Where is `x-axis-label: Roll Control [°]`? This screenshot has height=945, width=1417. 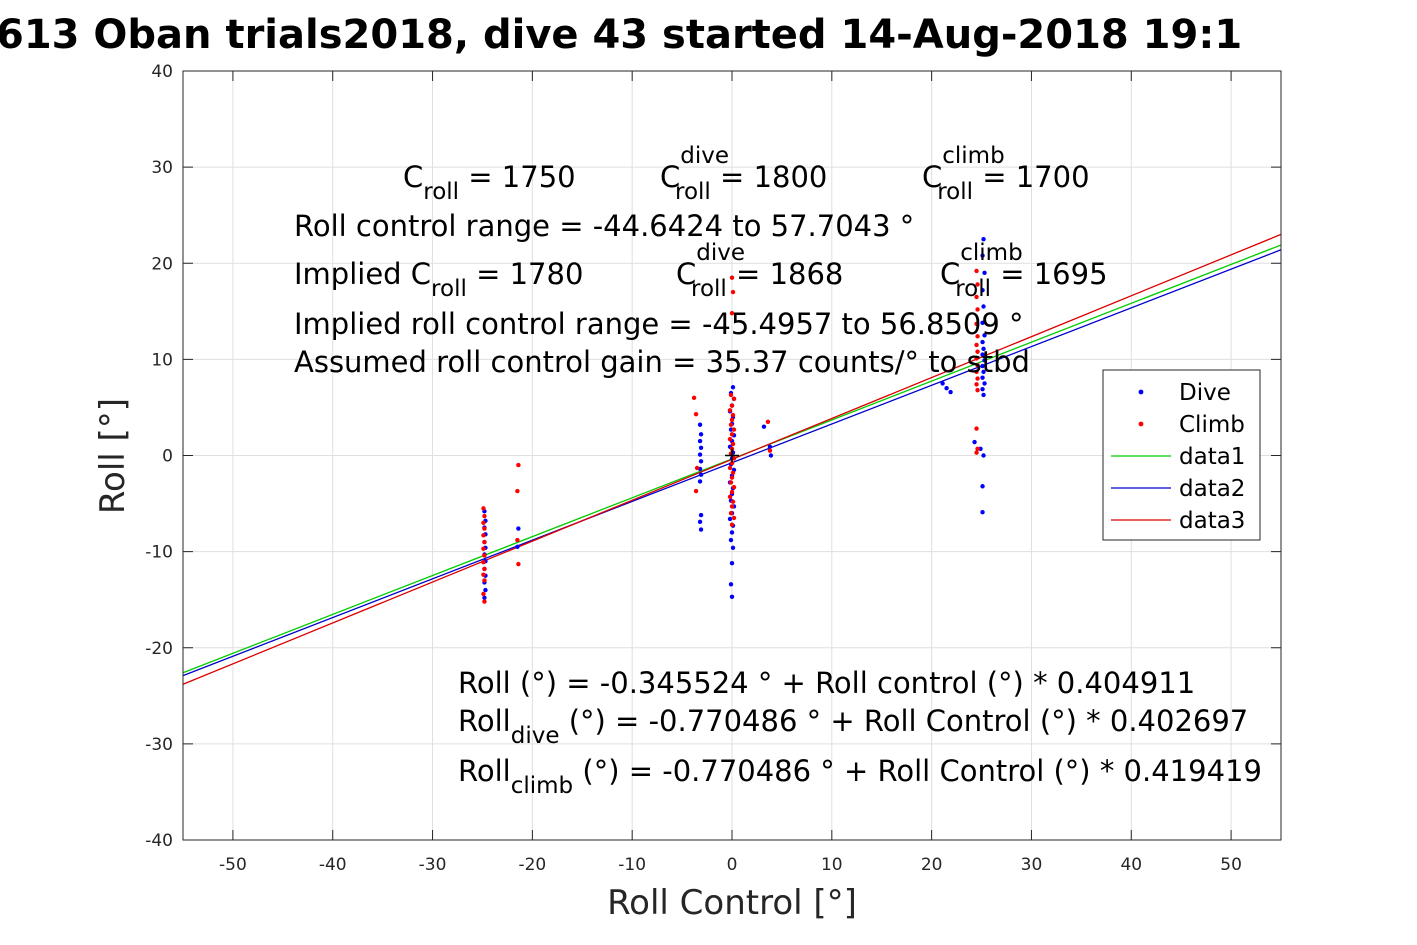
x-axis-label: Roll Control [°] is located at coordinates (732, 903).